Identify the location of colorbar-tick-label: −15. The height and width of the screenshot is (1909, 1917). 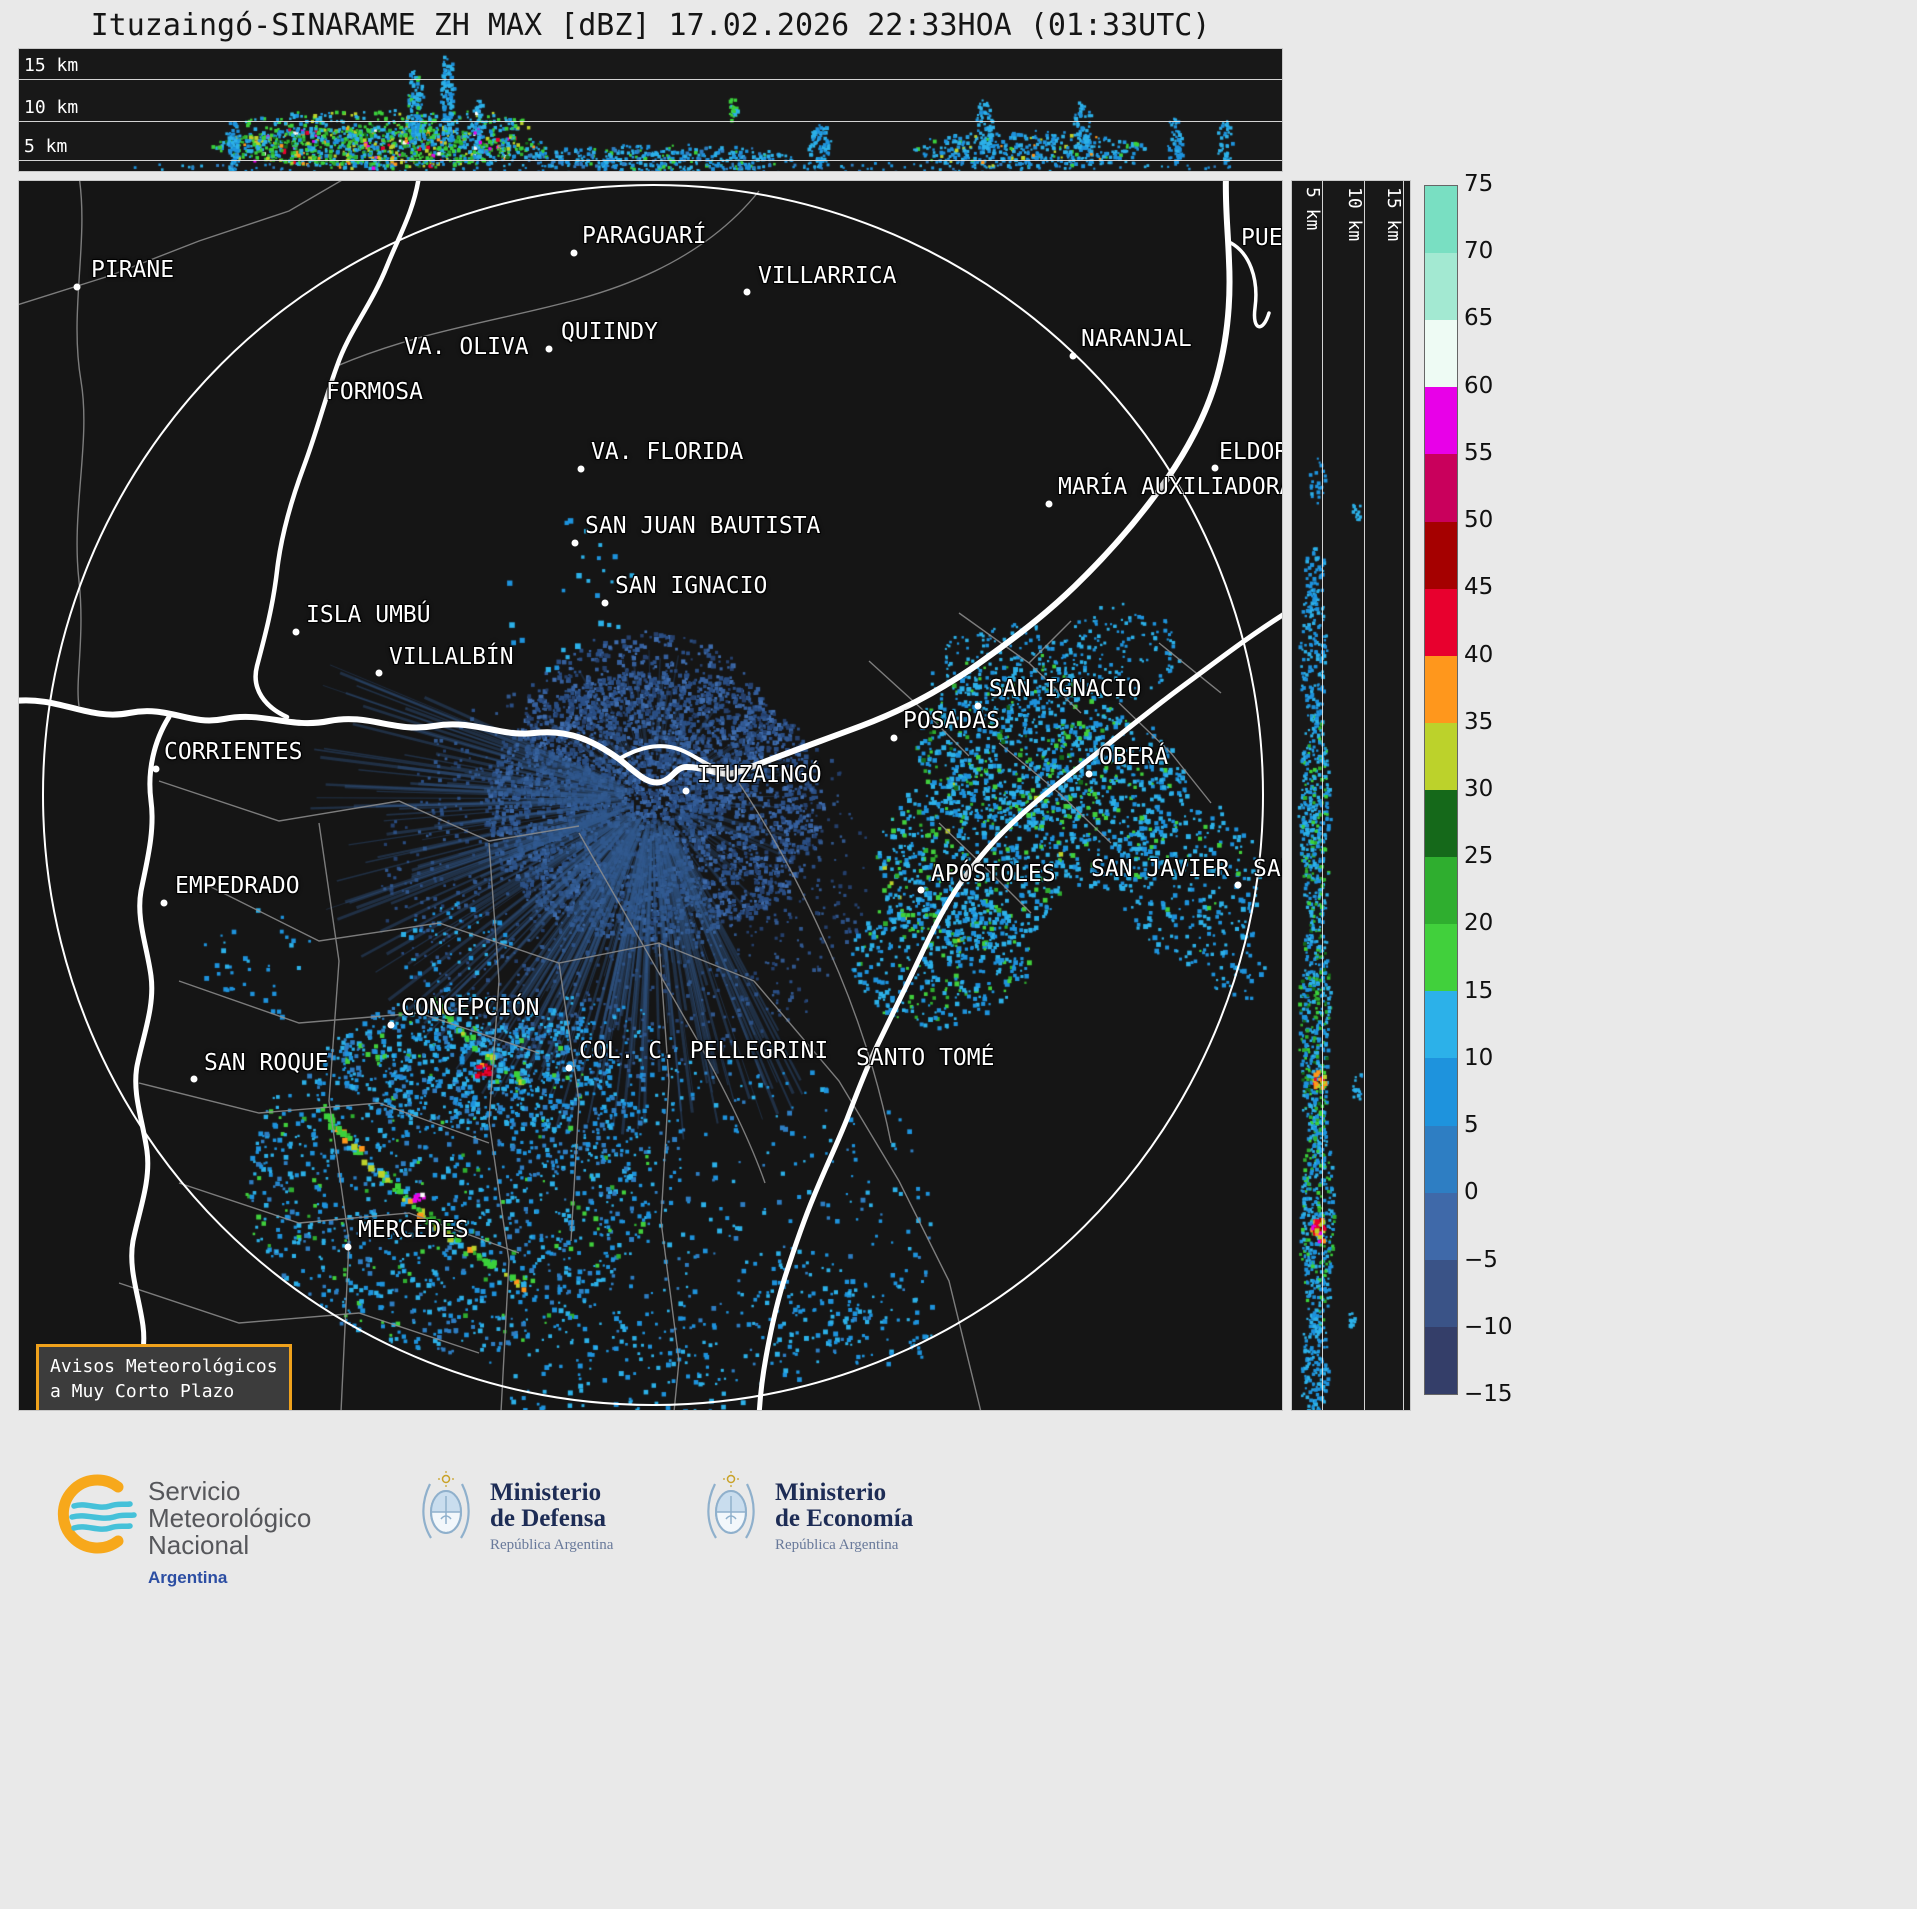
(1488, 1394).